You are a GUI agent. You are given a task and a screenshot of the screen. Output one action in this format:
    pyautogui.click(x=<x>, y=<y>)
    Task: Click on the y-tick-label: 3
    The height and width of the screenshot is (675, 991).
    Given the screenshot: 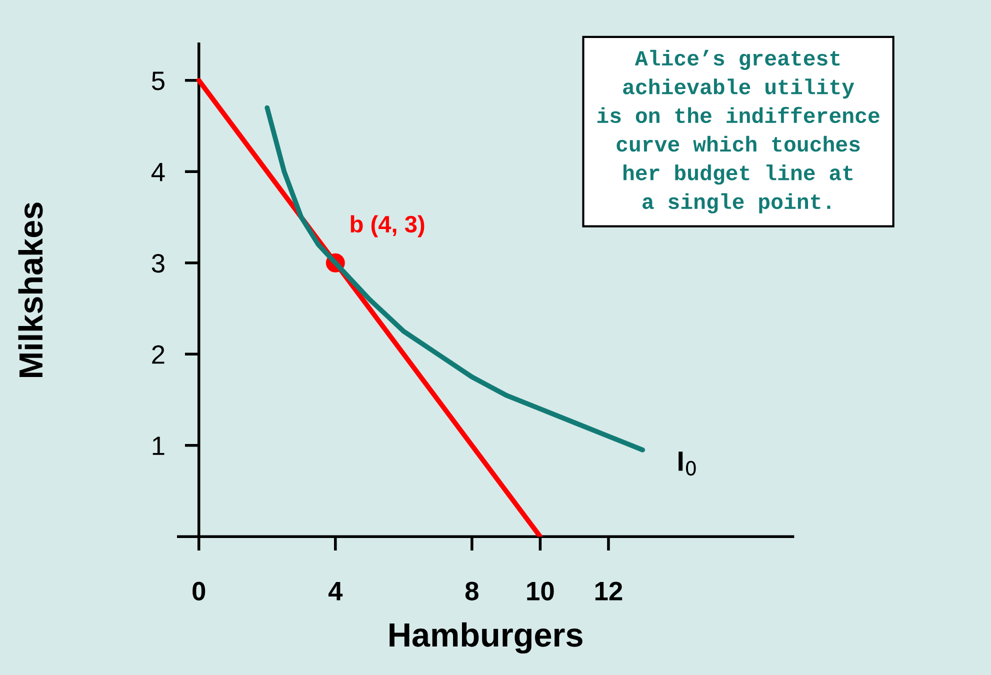 What is the action you would take?
    pyautogui.click(x=158, y=263)
    